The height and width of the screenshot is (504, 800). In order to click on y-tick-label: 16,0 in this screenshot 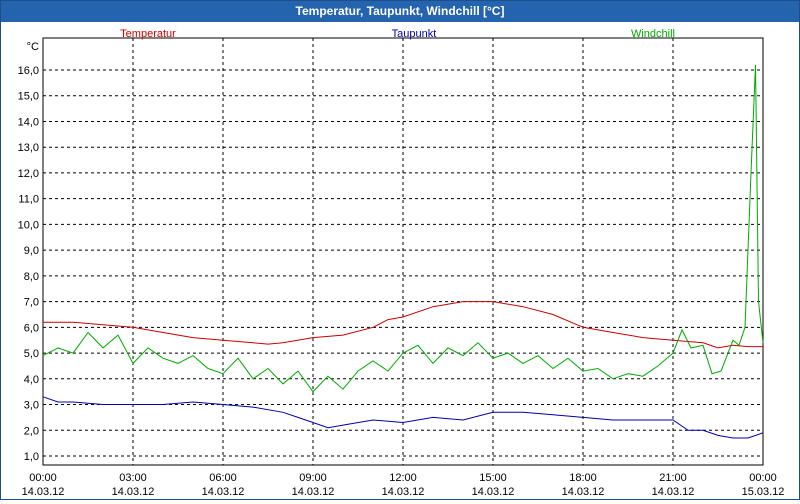, I will do `click(28, 71)`.